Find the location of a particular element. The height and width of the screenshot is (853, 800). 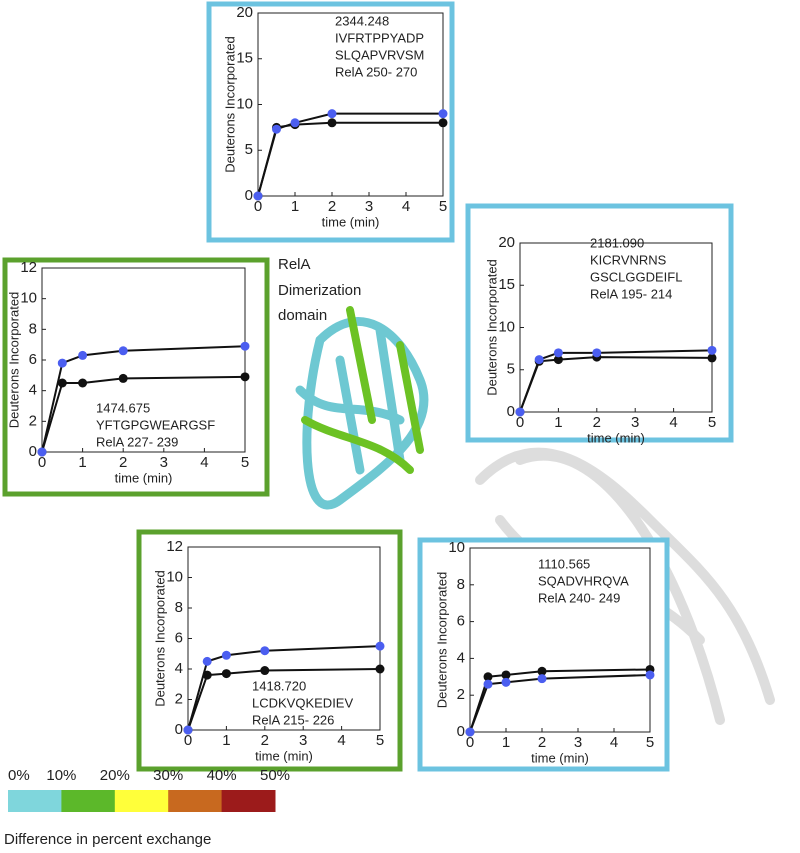

scale-label: 50% is located at coordinates (275, 775).